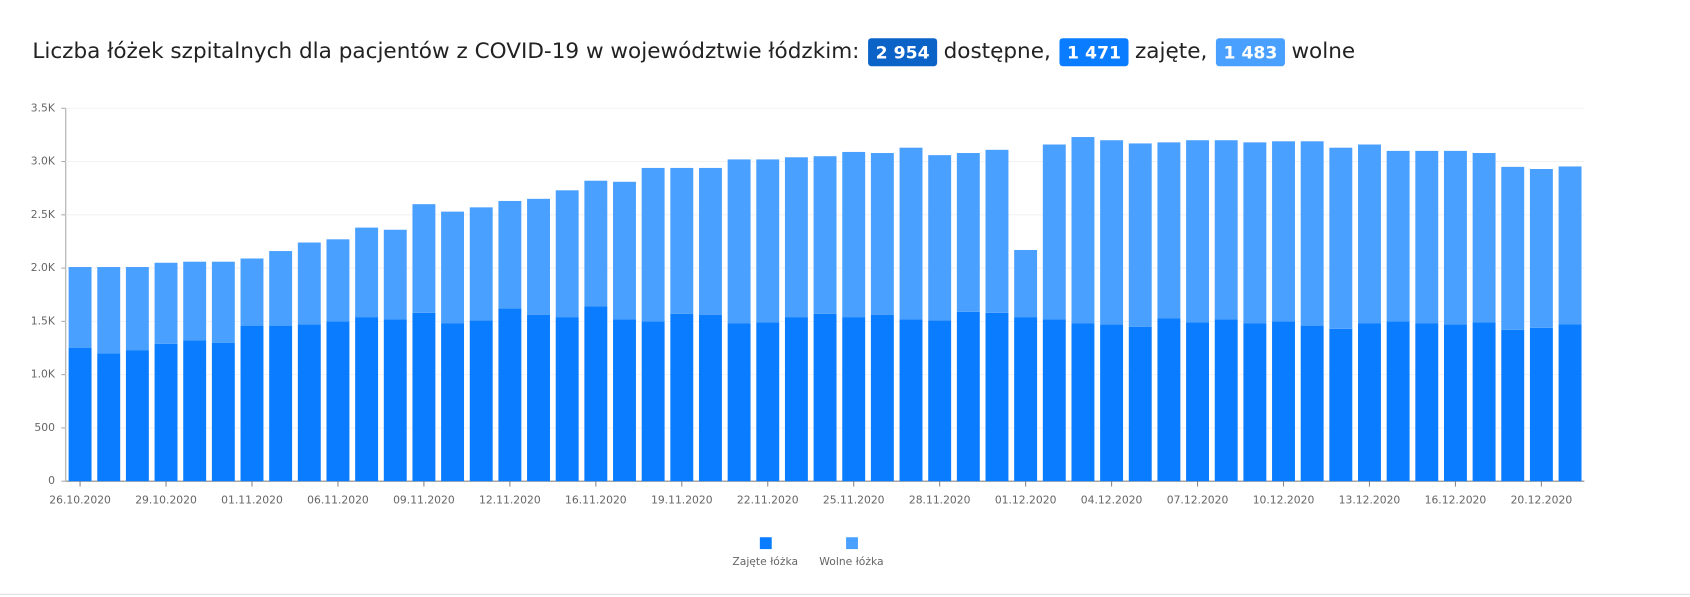 The width and height of the screenshot is (1690, 597). I want to click on x-tick-label: 20.12.2020, so click(1542, 500).